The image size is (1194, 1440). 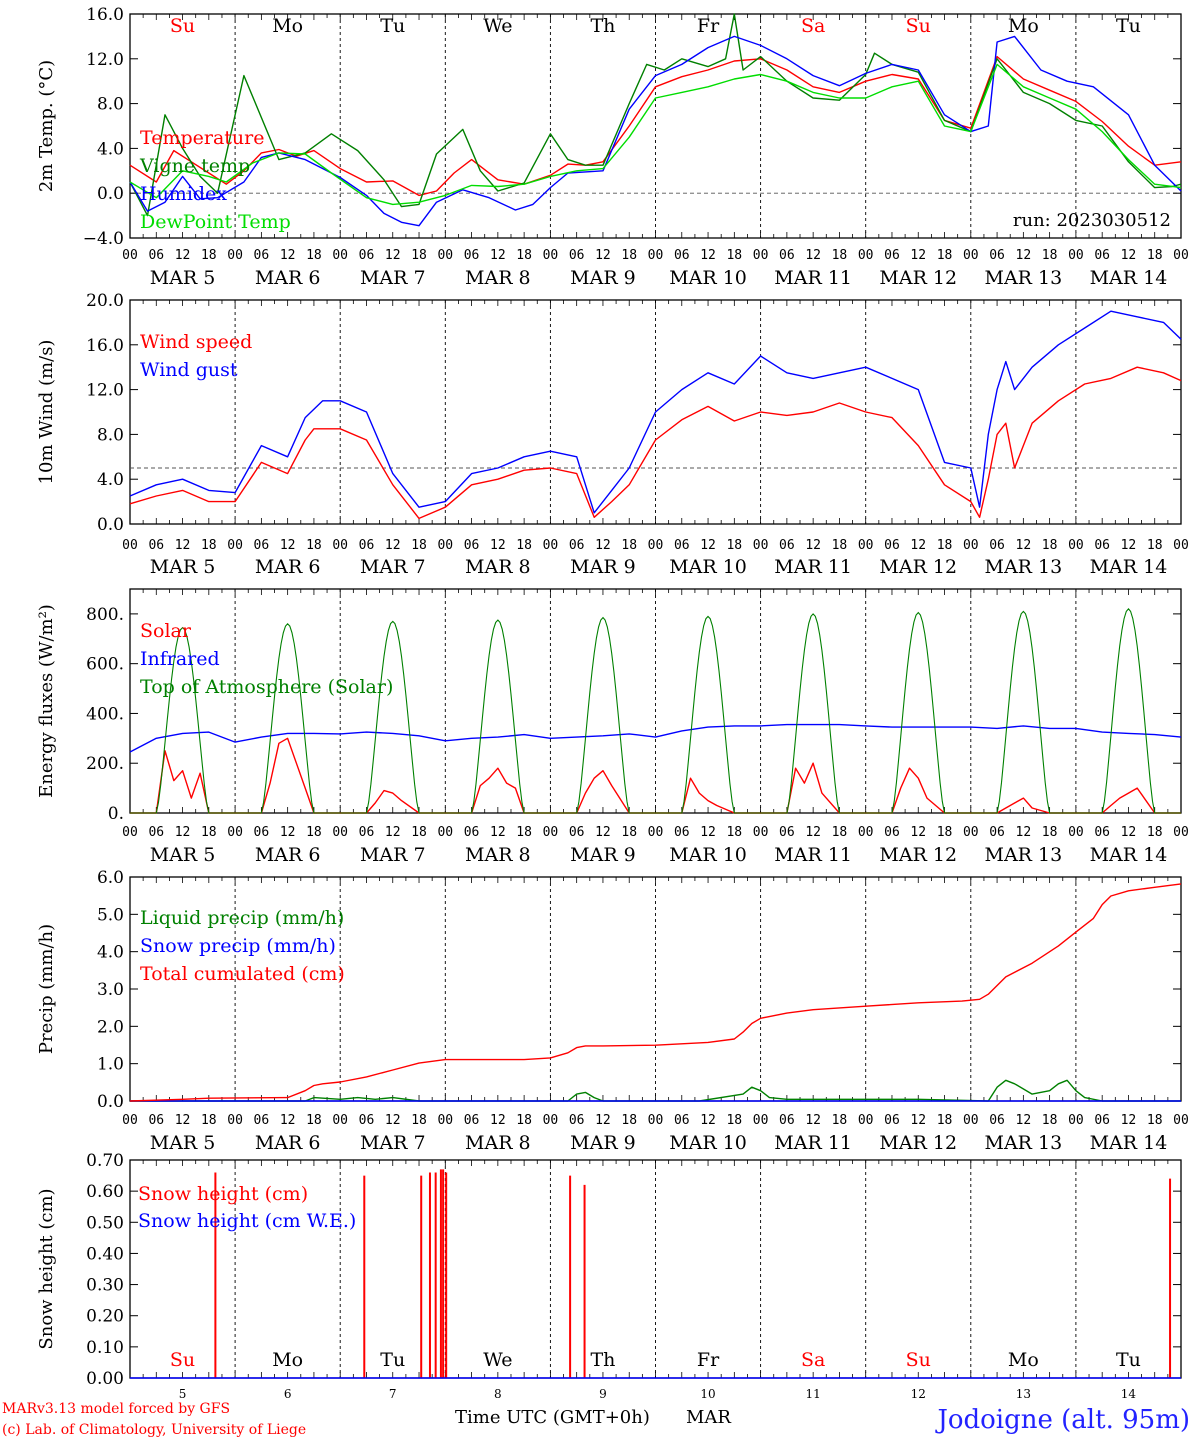 I want to click on date-label: MAR 6, so click(x=288, y=567).